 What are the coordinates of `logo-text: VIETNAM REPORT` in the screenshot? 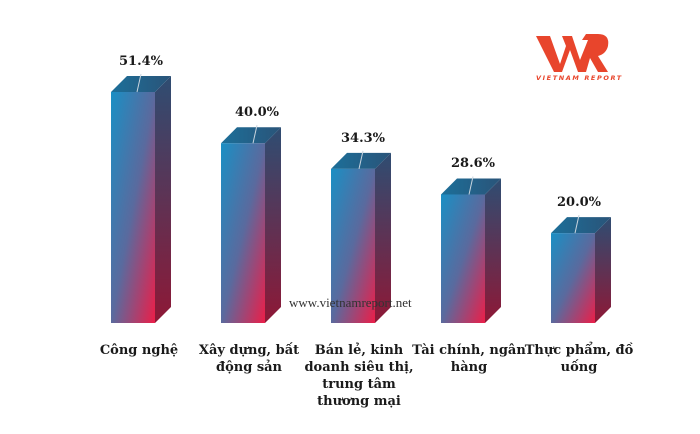 It's located at (579, 78).